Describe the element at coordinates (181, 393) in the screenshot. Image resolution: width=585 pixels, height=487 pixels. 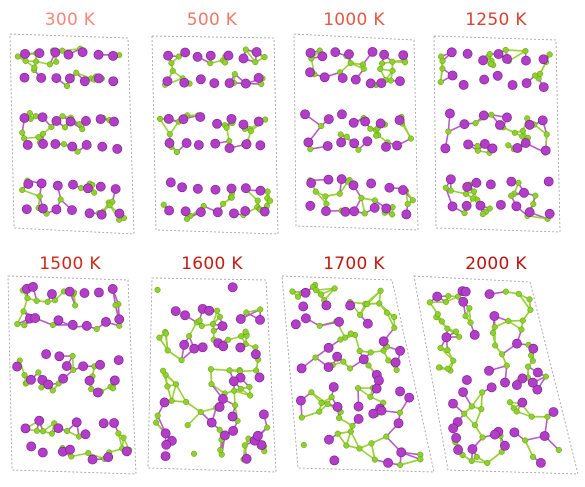
I see `bond` at that location.